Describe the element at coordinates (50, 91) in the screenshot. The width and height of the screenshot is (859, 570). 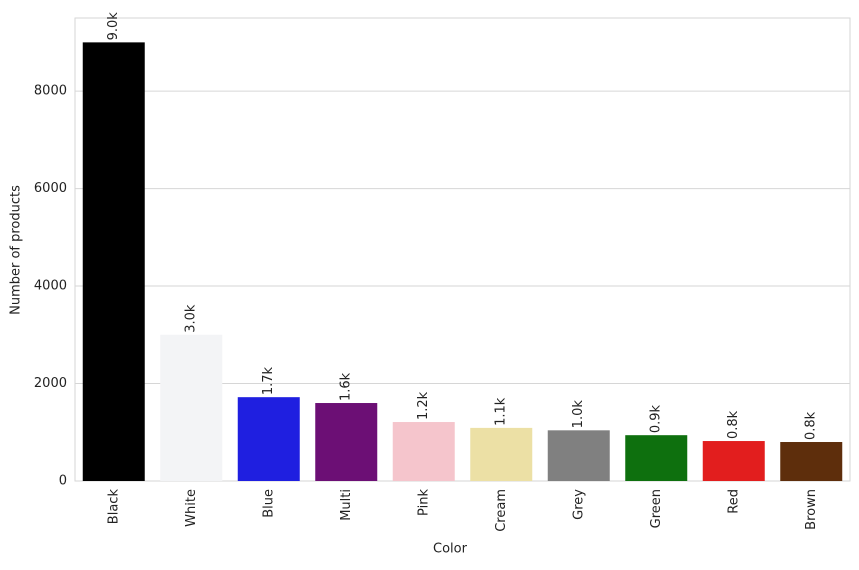
I see `y-tick-label: 8000` at that location.